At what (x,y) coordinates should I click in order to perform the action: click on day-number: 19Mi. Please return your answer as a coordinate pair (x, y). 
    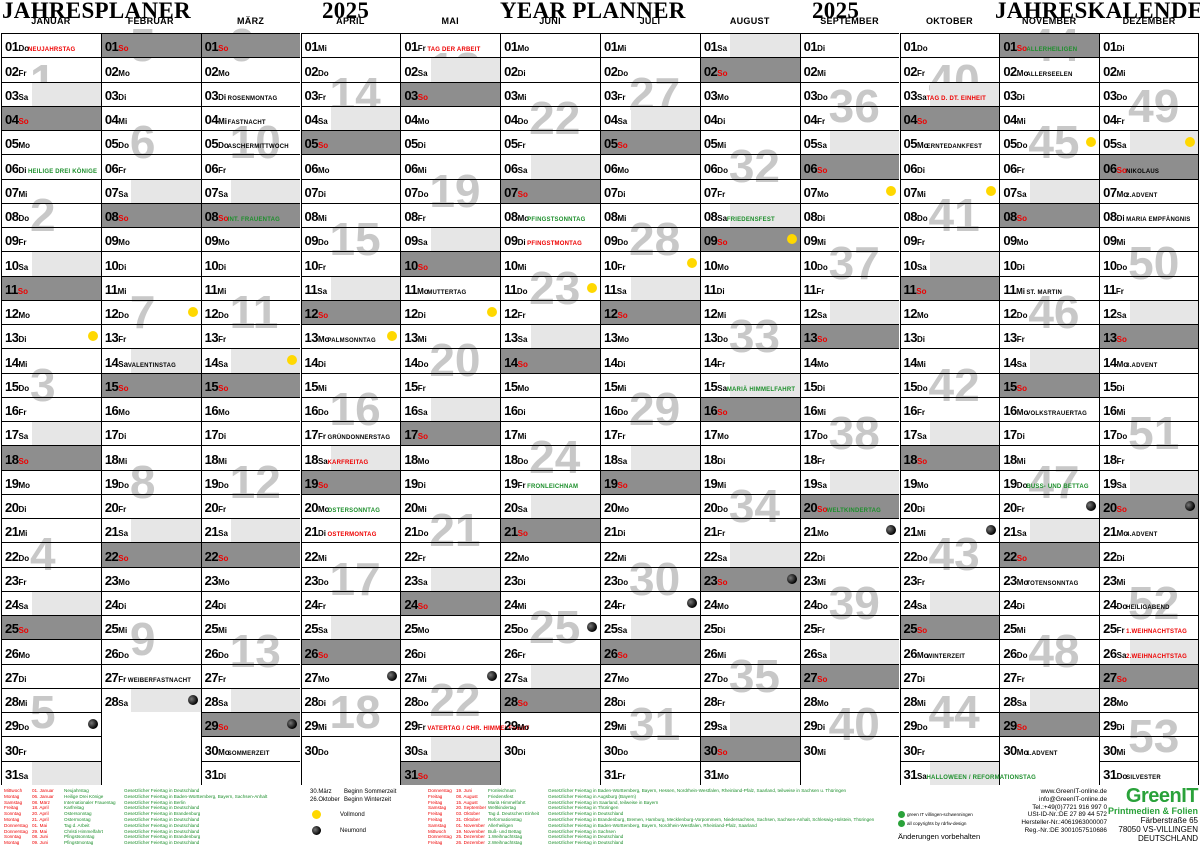
    Looking at the image, I should click on (715, 483).